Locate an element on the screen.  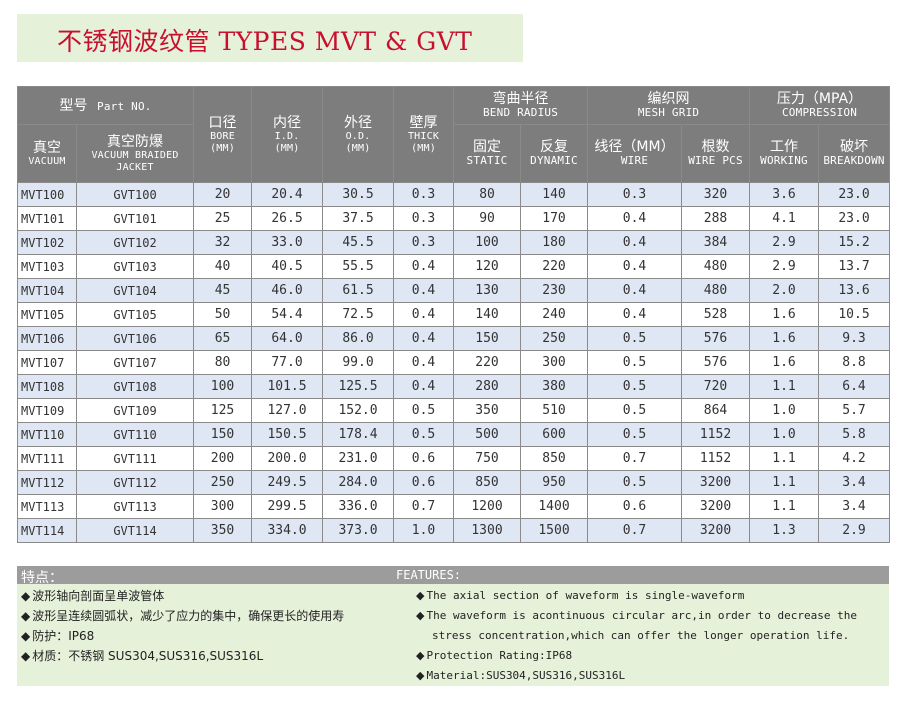
cell-bend-dynamic: 240 is located at coordinates (554, 314).